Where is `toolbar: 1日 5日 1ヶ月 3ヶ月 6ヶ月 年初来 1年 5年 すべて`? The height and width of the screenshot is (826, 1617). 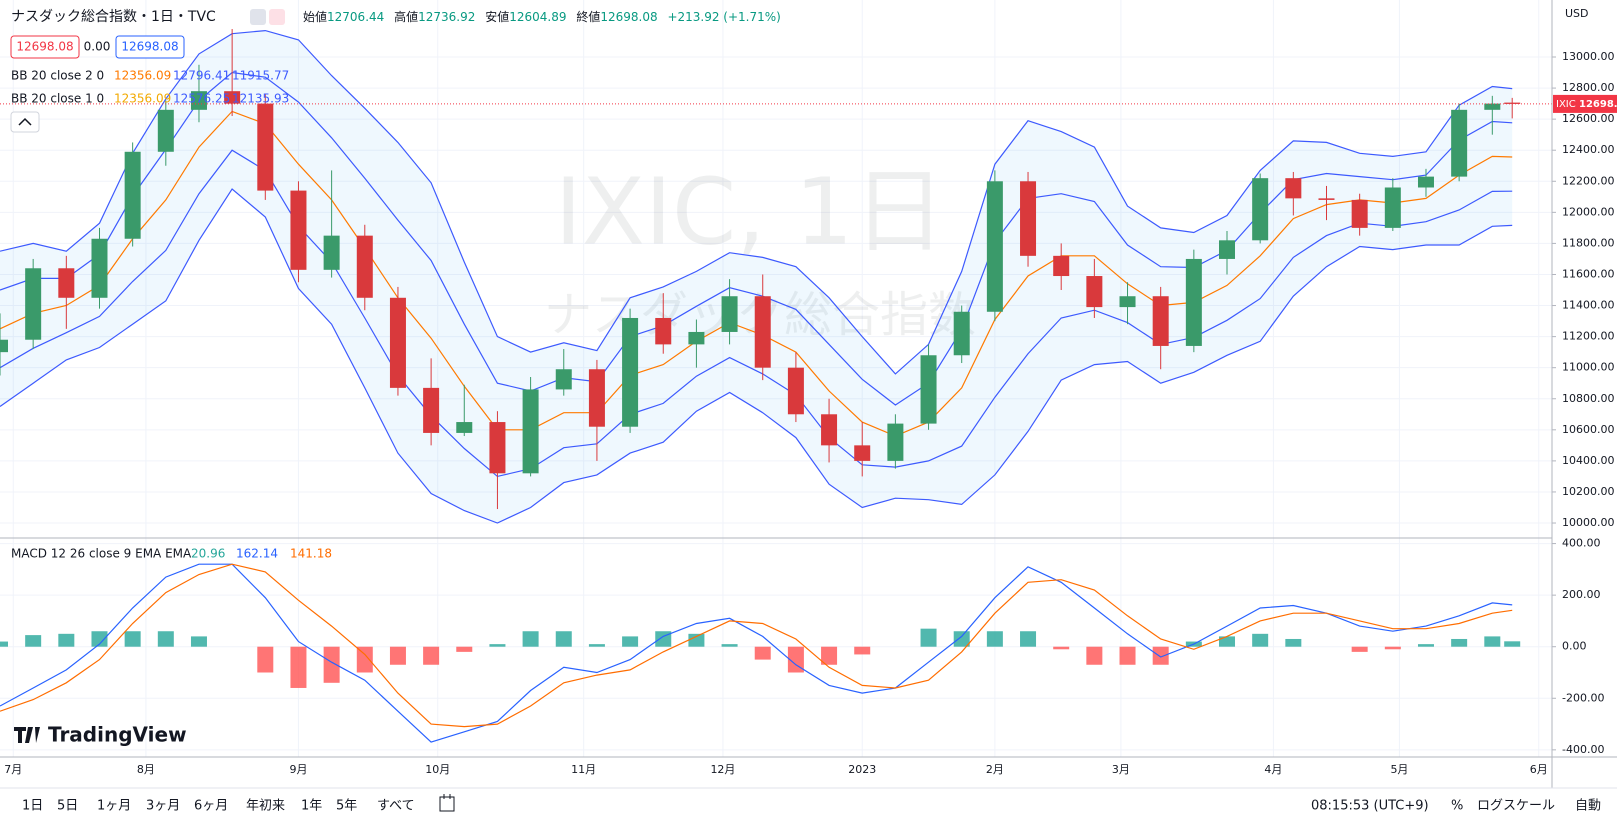 toolbar: 1日 5日 1ヶ月 3ヶ月 6ヶ月 年初来 1年 5年 すべて is located at coordinates (218, 806).